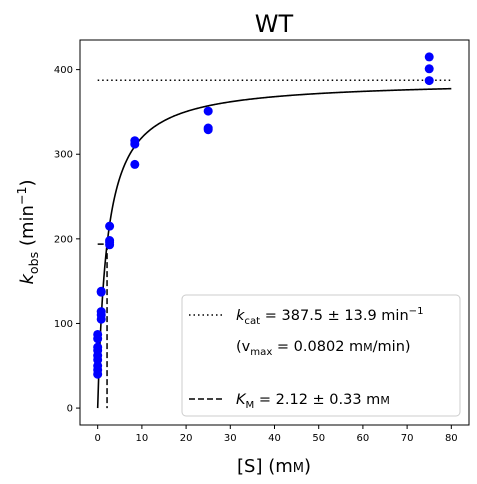 The width and height of the screenshot is (477, 484). What do you see at coordinates (313, 401) in the screenshot?
I see `legend-km-label: KM = 2.12 ± 0.33 mM` at bounding box center [313, 401].